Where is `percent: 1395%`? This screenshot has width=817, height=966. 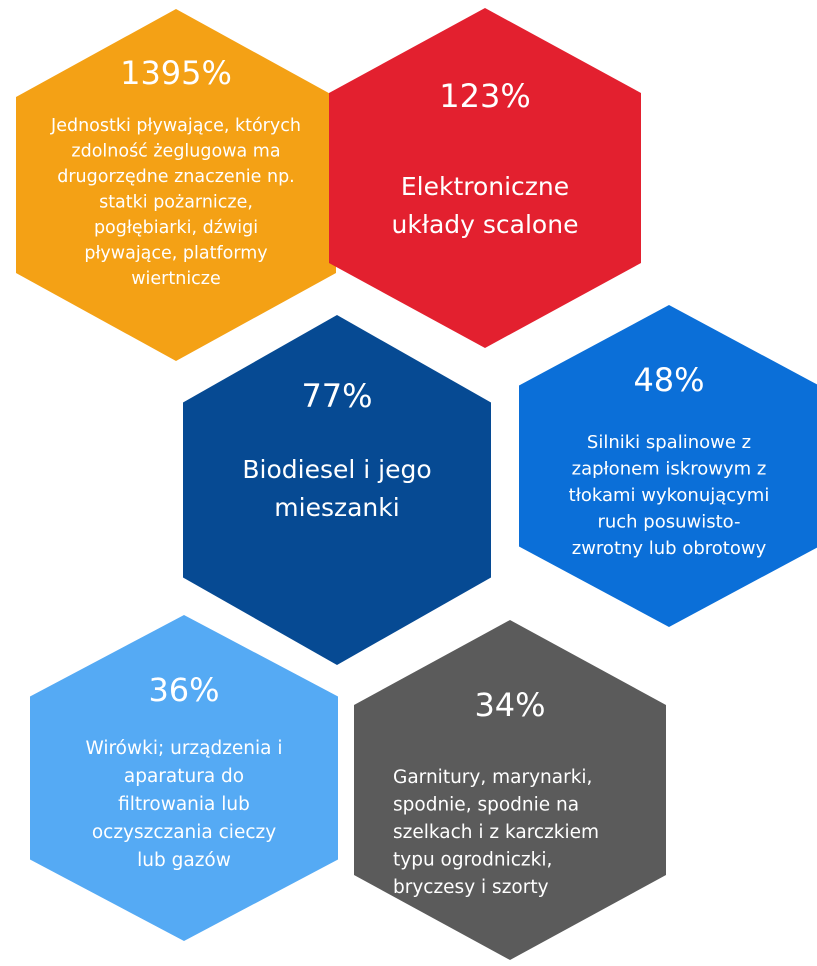 percent: 1395% is located at coordinates (176, 73).